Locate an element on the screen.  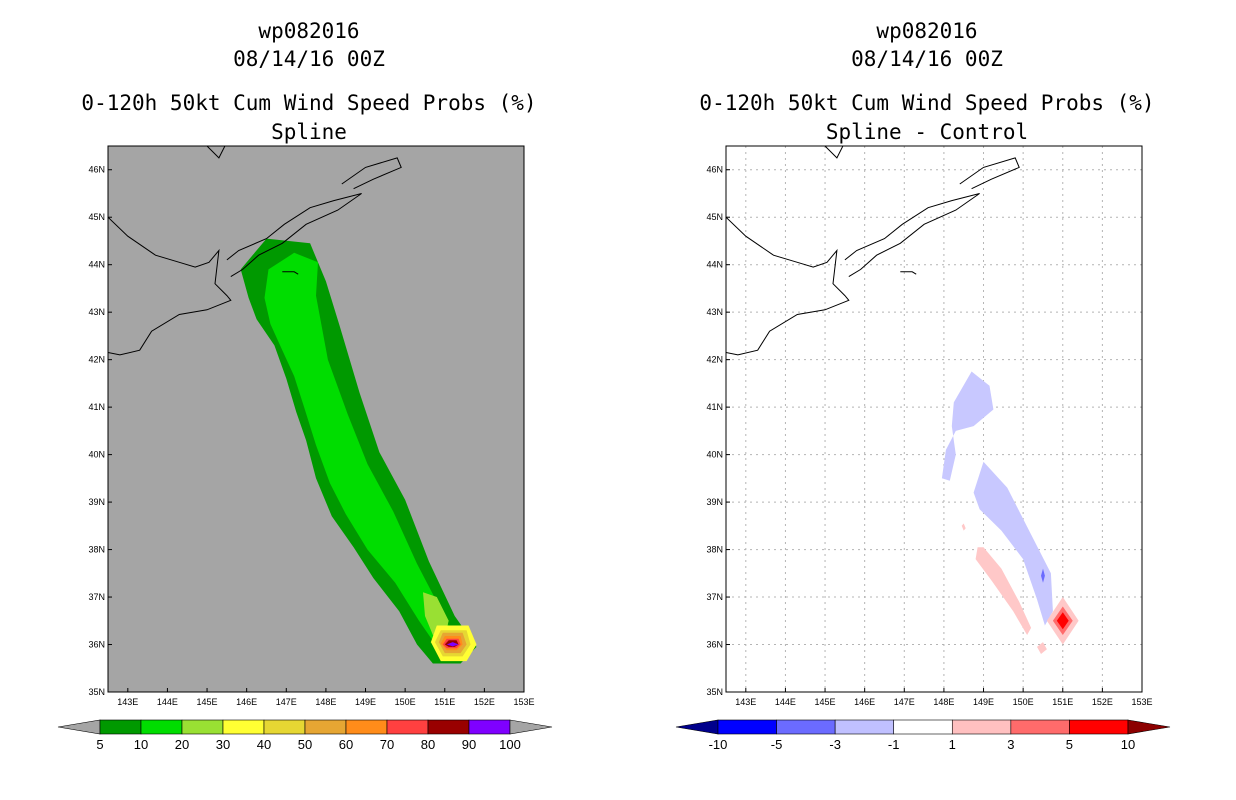
y-tick-label: 43N is located at coordinates (96, 312).